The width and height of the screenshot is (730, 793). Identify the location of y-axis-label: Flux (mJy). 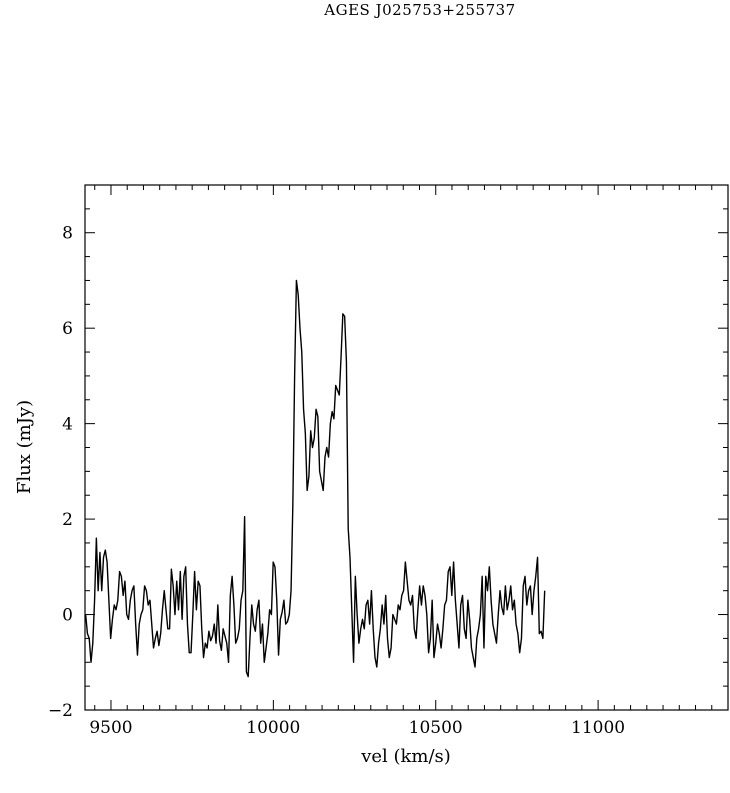
(24, 447).